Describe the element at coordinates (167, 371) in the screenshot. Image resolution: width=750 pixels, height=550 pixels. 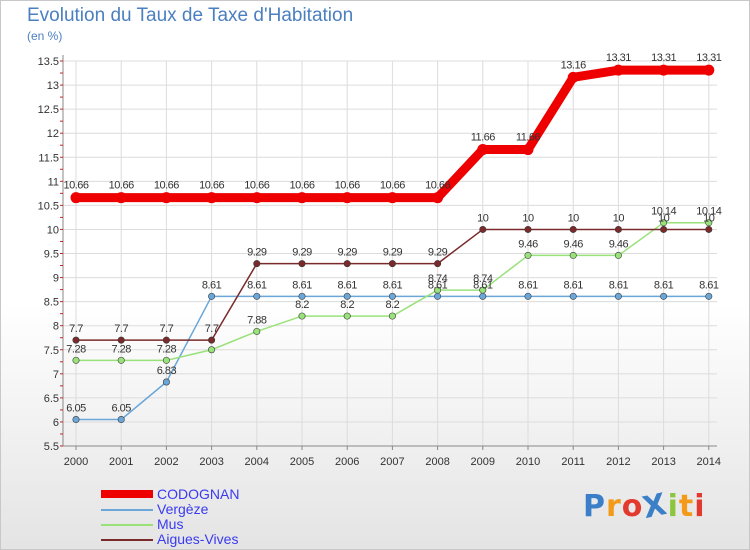
I see `data-label: 6.83` at that location.